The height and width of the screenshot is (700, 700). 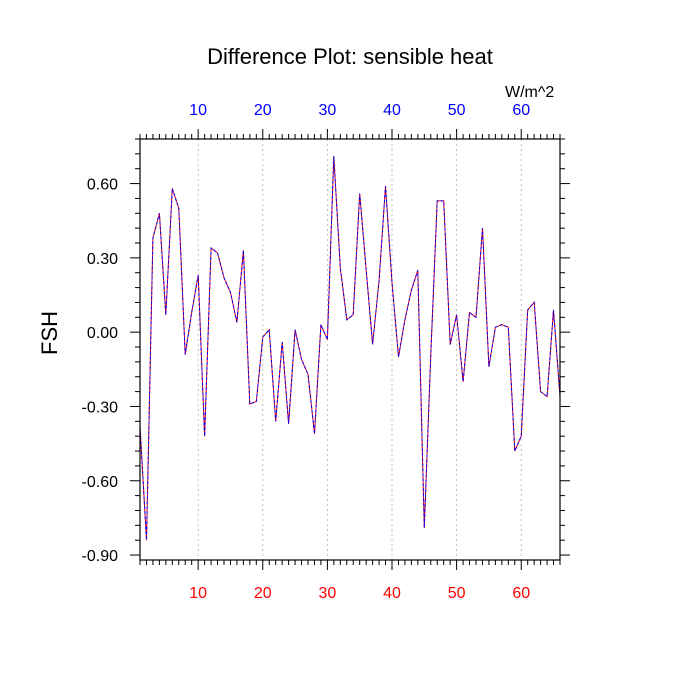 I want to click on x-tick-label-top: 60, so click(x=521, y=110).